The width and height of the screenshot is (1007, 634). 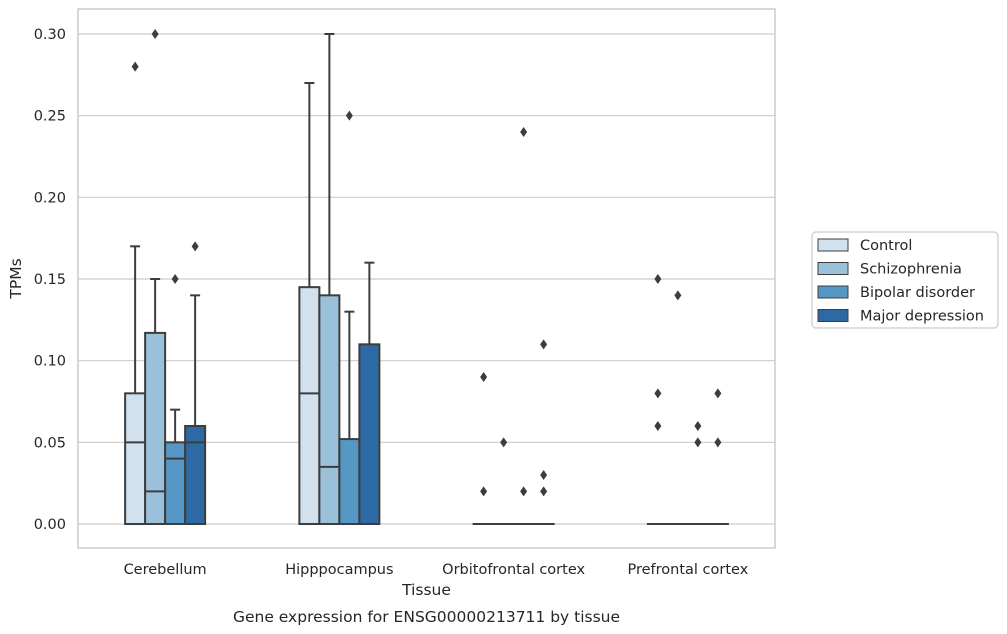 I want to click on legend-frame, so click(x=905, y=280).